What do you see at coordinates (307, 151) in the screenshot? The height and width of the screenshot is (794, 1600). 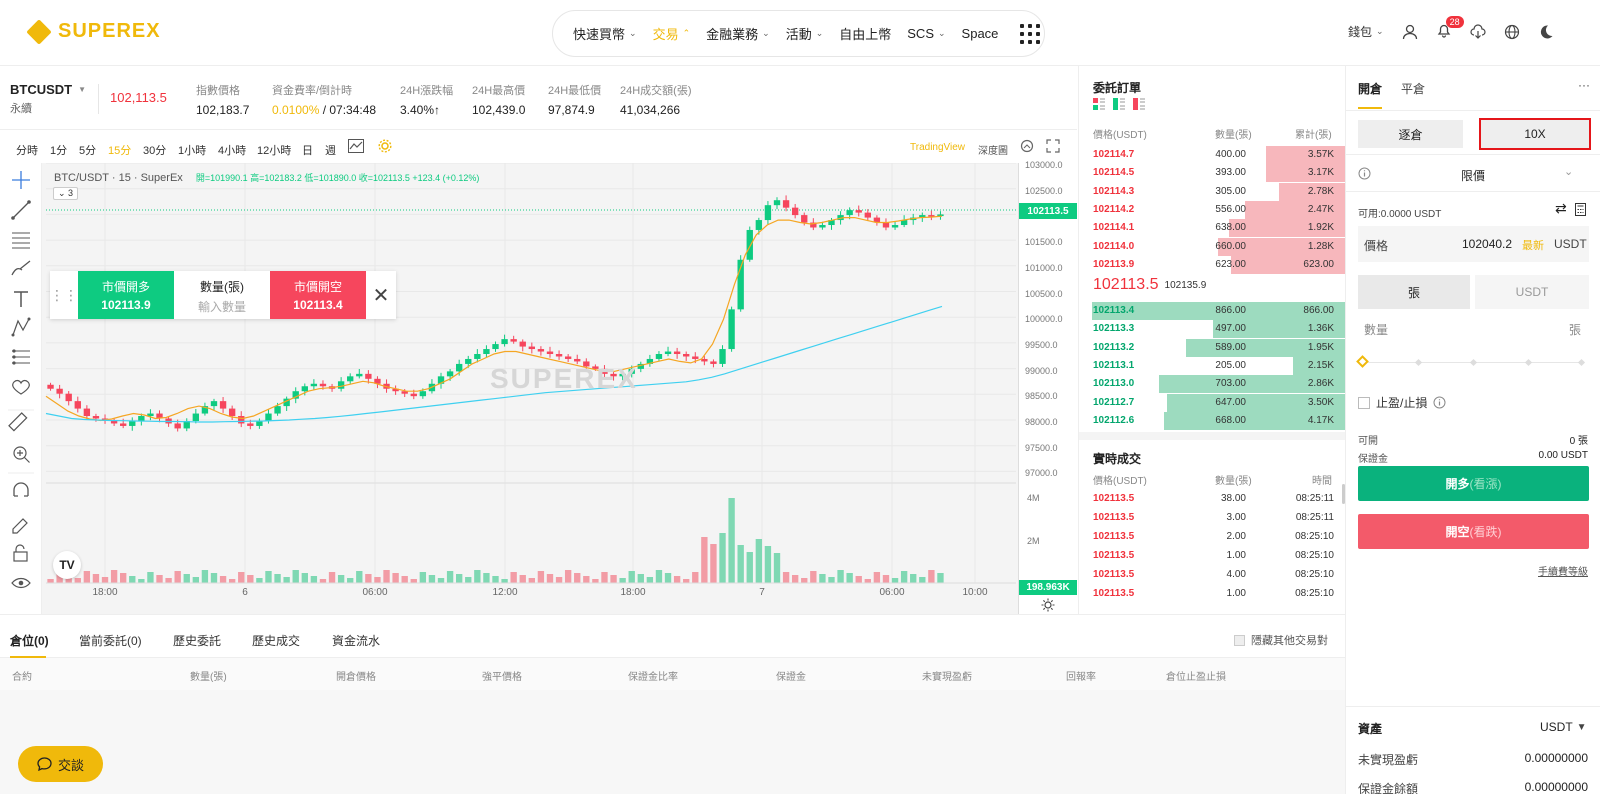 I see `tf-1d: 日` at bounding box center [307, 151].